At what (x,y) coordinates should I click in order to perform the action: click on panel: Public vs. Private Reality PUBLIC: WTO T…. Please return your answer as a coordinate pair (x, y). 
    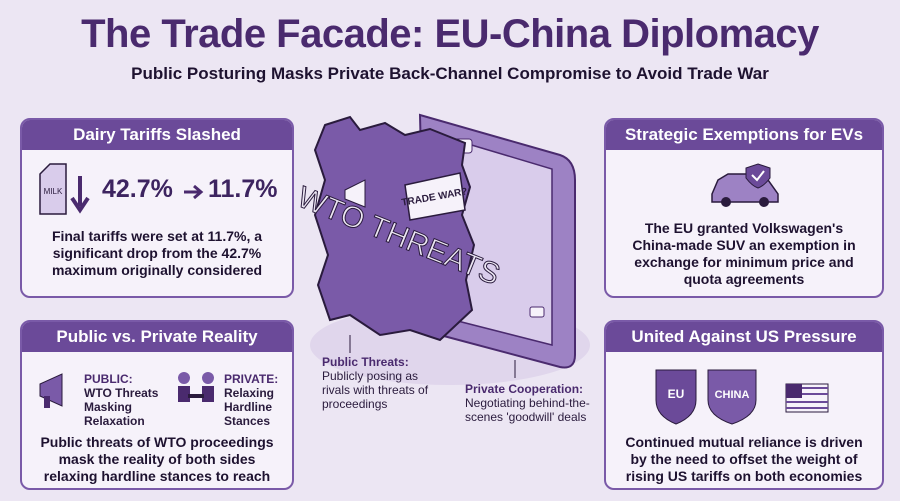
    Looking at the image, I should click on (157, 405).